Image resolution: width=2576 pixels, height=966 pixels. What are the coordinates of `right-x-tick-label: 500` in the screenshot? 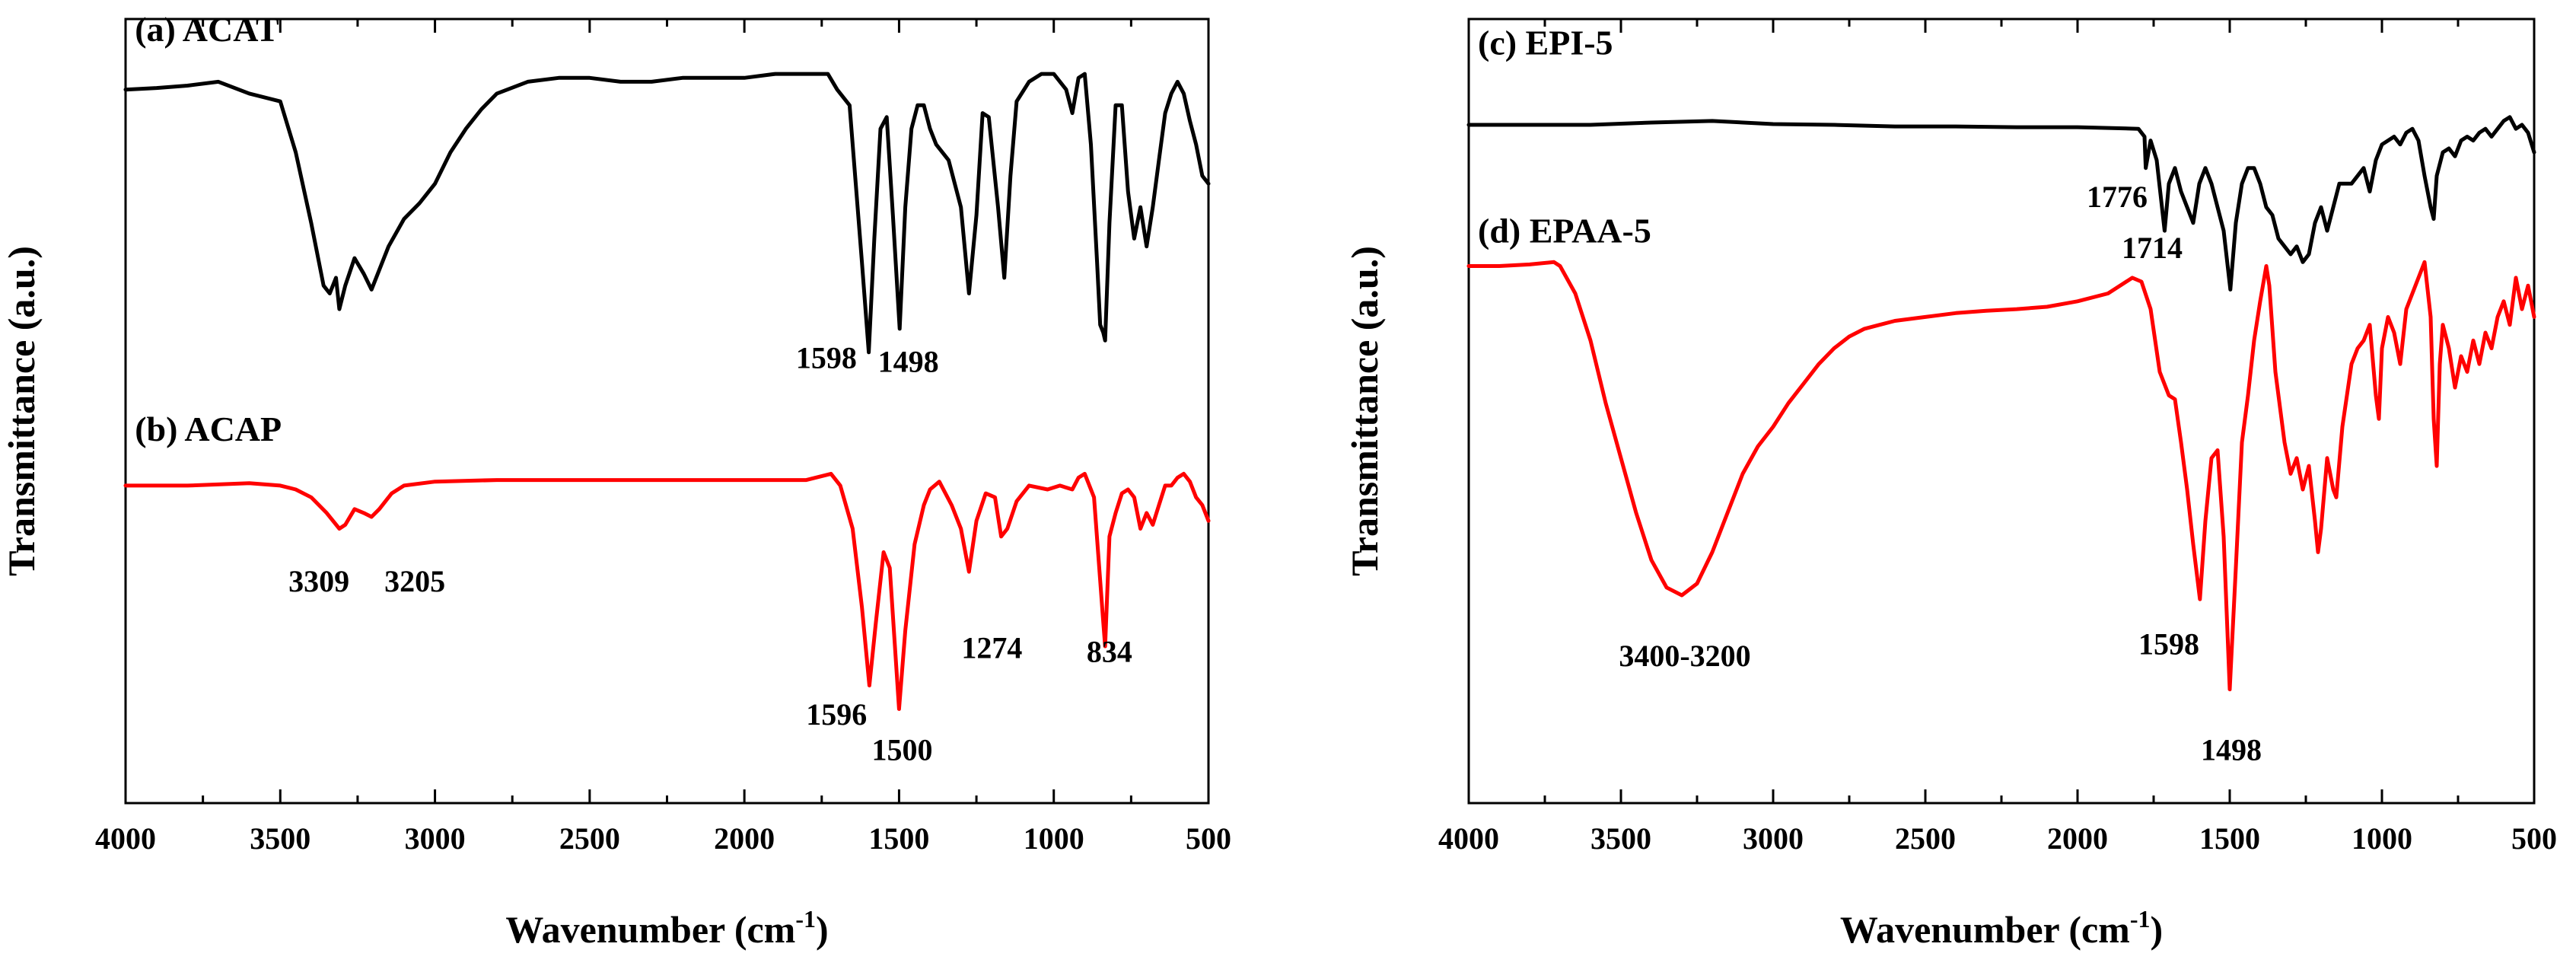 It's located at (2534, 838).